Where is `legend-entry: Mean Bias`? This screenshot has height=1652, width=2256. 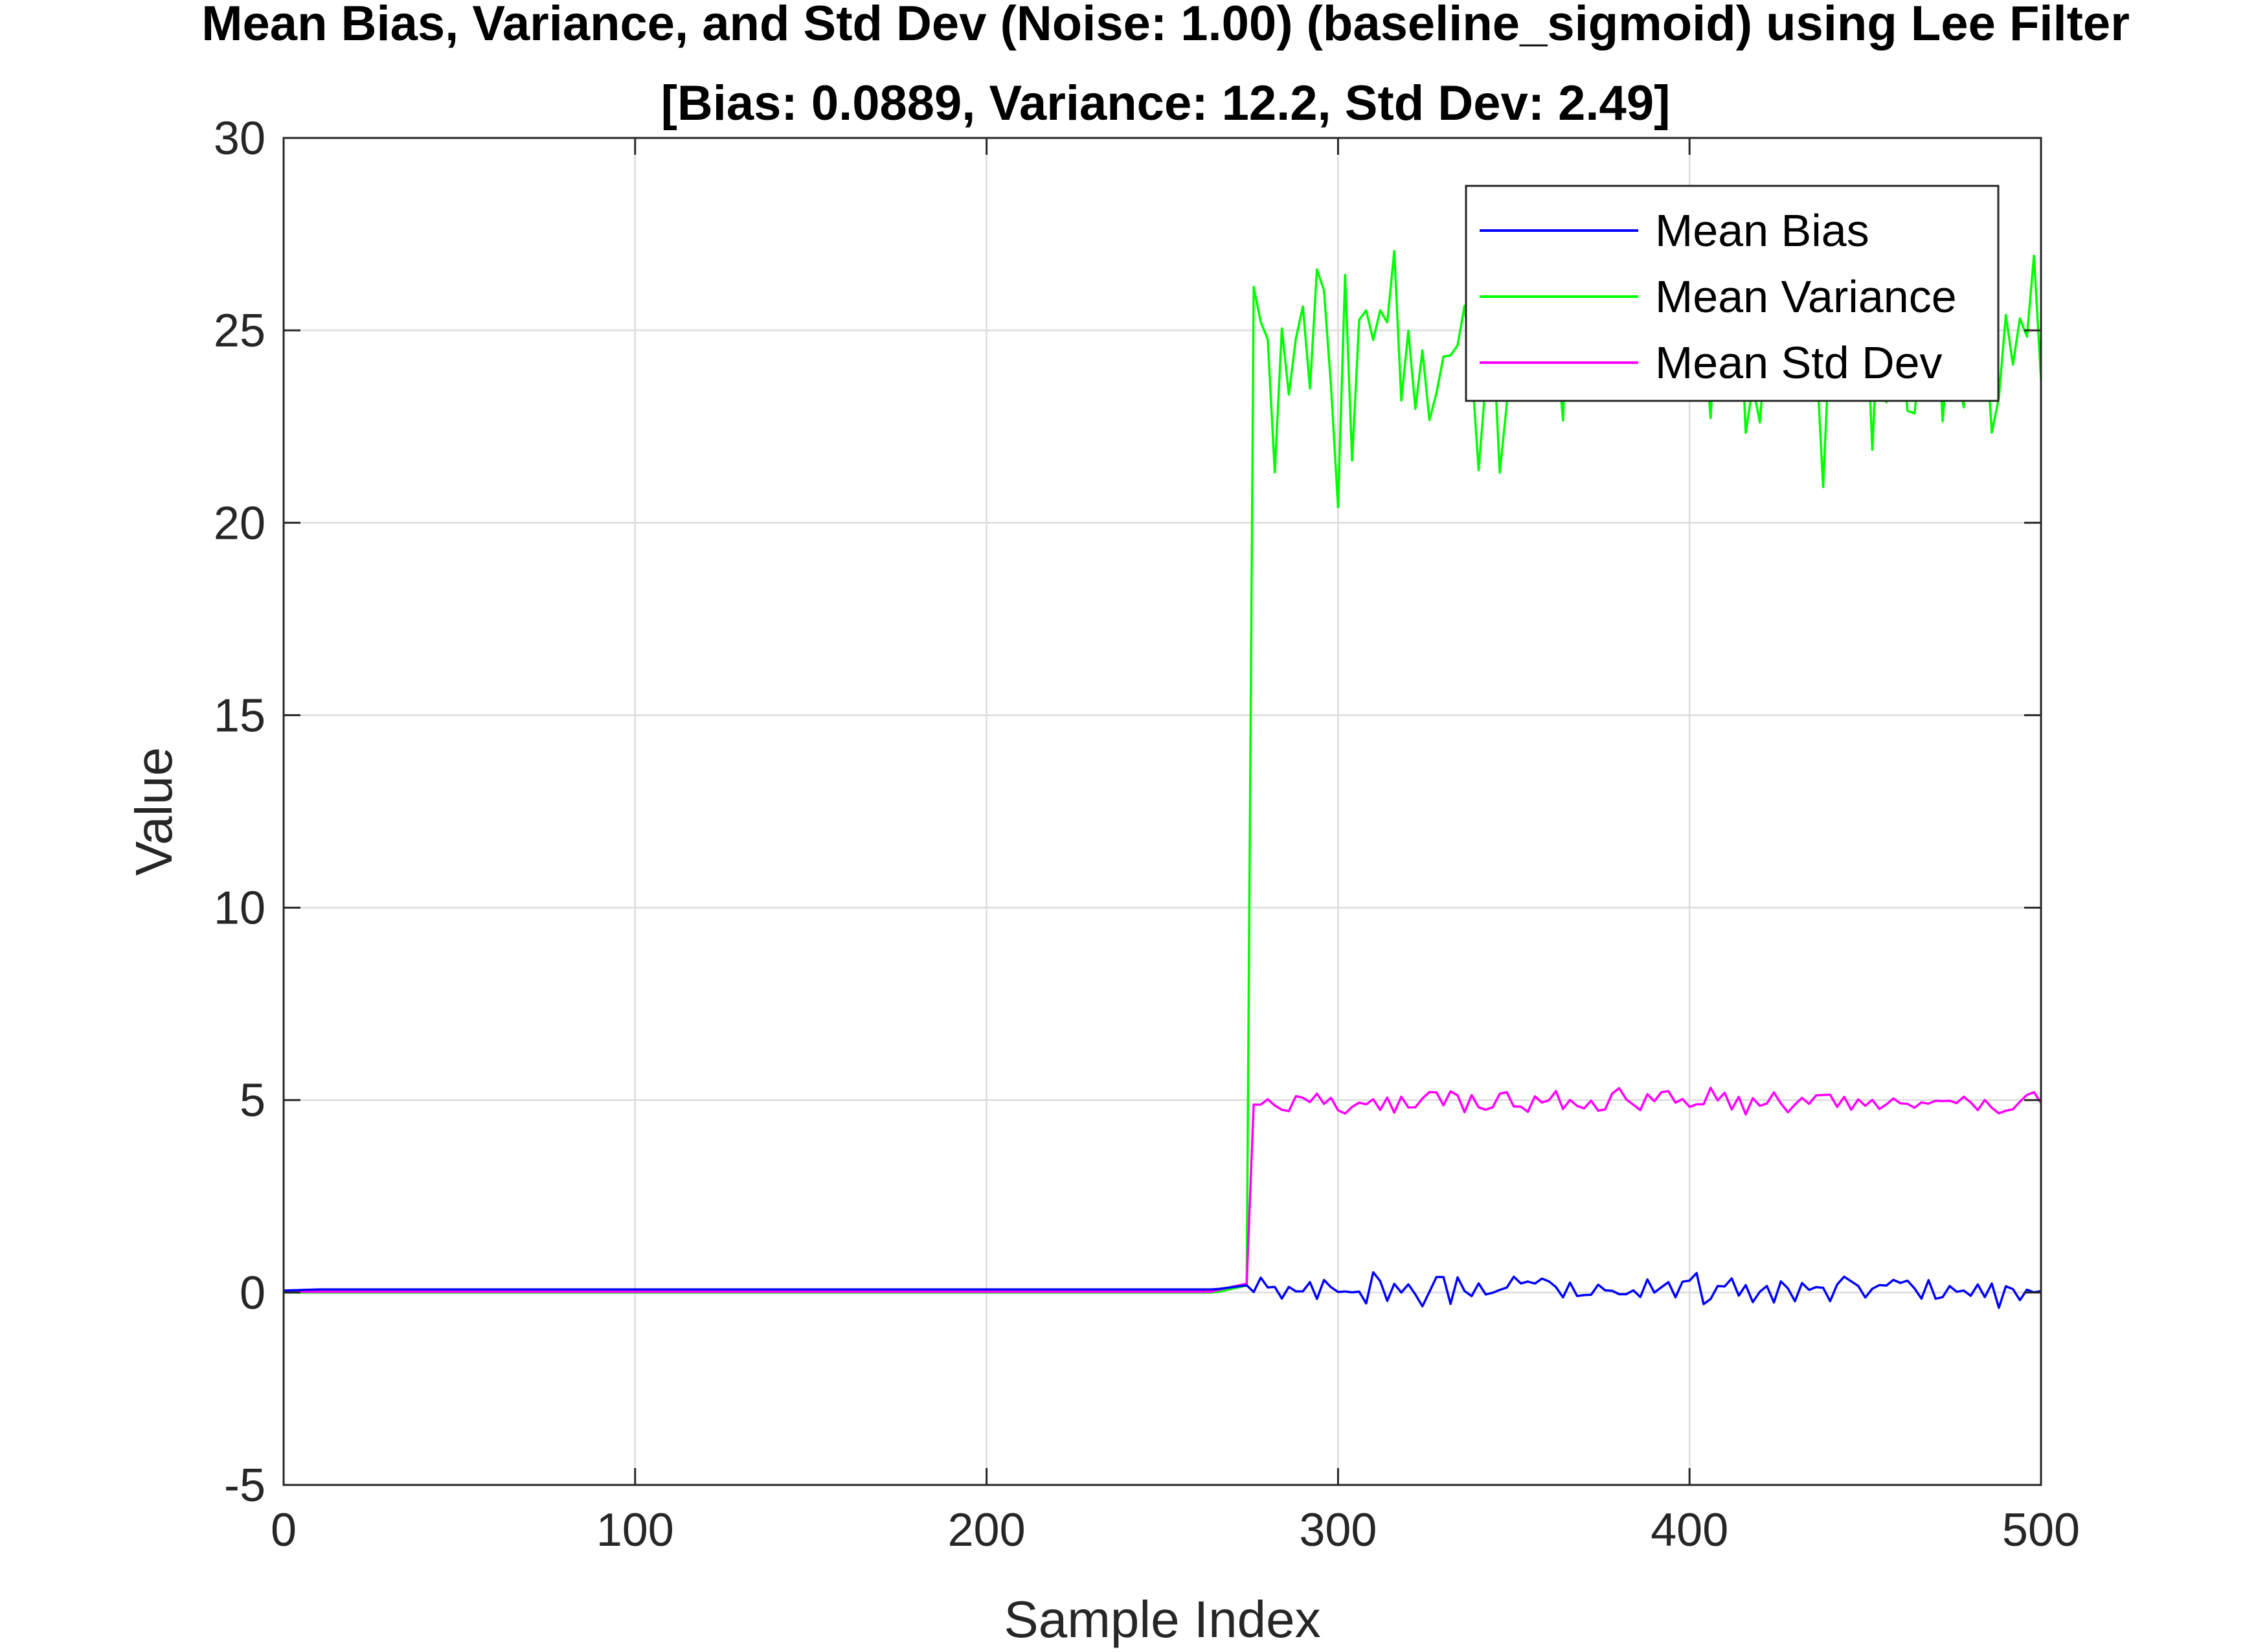 legend-entry: Mean Bias is located at coordinates (1762, 231).